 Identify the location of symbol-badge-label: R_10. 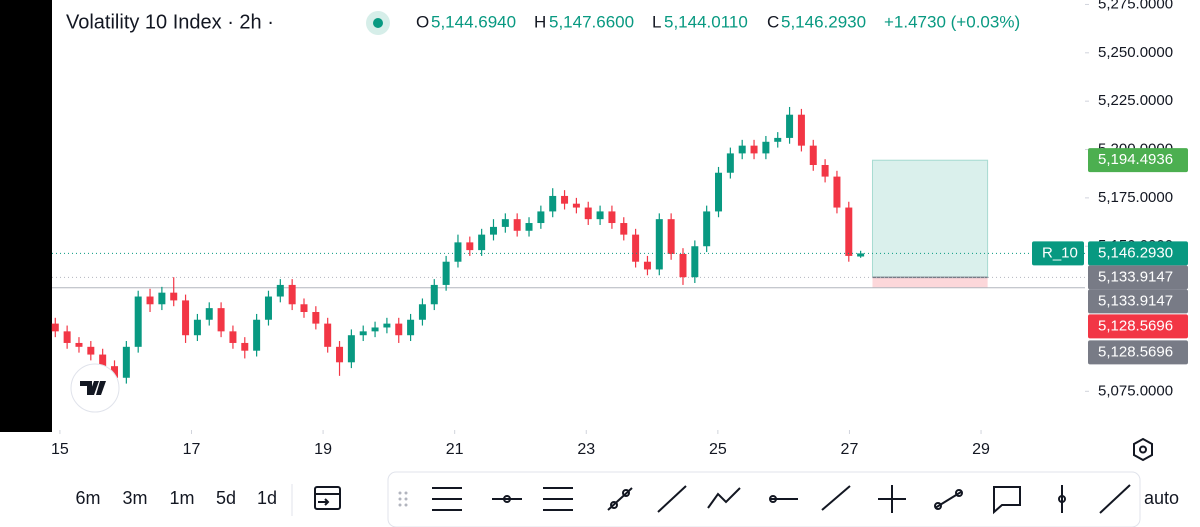
(1060, 252).